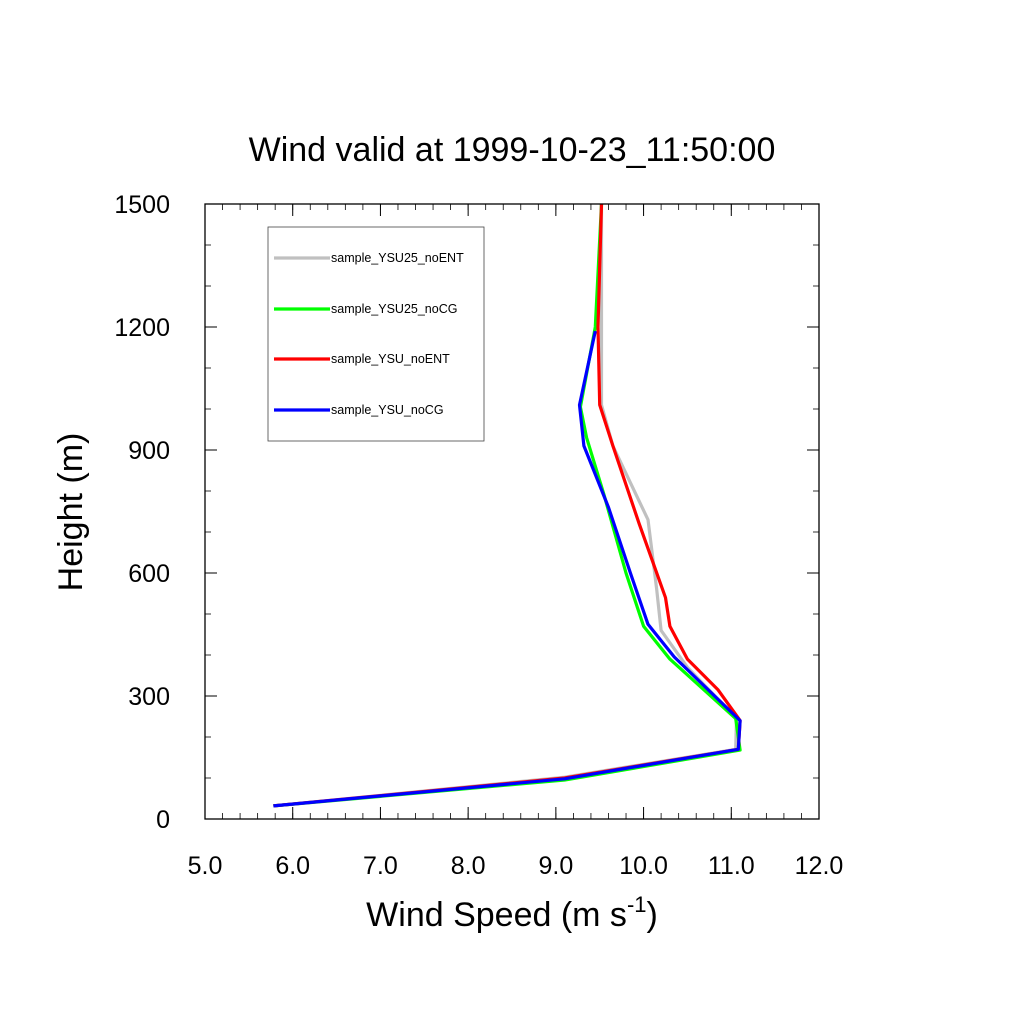  Describe the element at coordinates (555, 866) in the screenshot. I see `x-tick-label: 9.0` at that location.